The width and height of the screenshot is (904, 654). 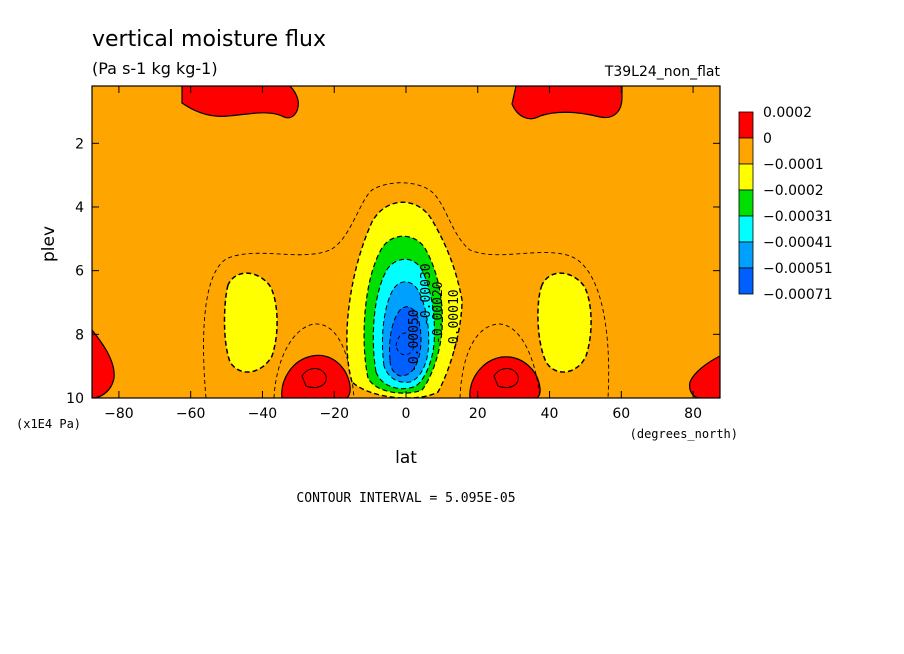 I want to click on chart-title: vertical moisture flux, so click(x=209, y=39).